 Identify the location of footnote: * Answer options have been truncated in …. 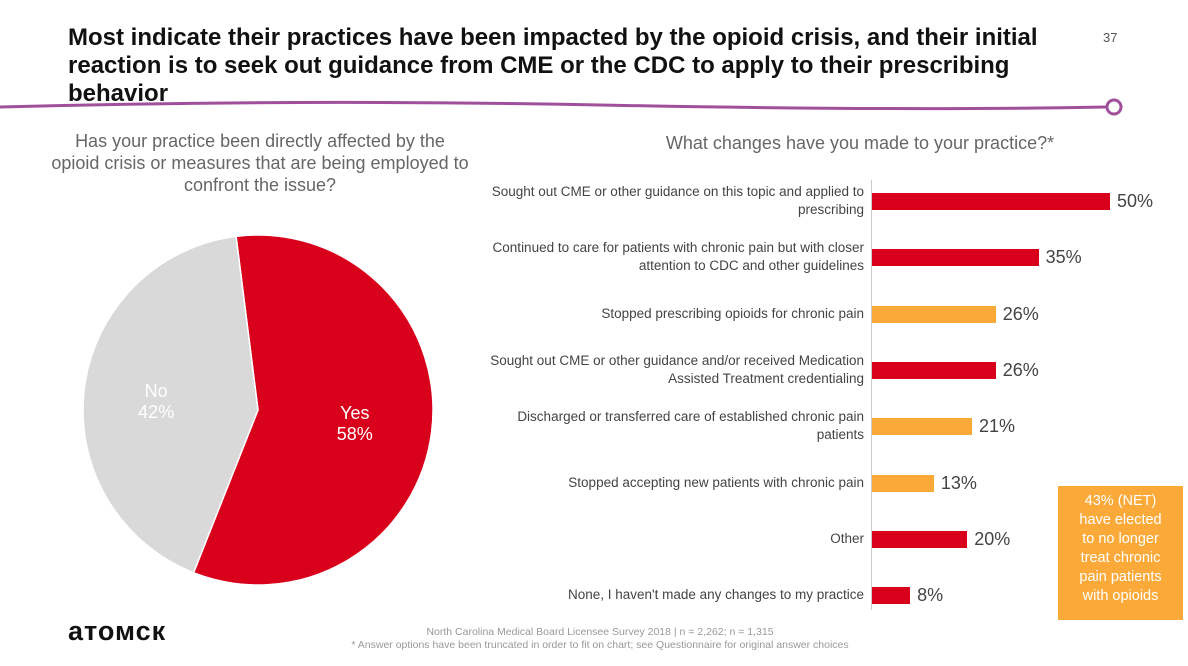
(600, 645).